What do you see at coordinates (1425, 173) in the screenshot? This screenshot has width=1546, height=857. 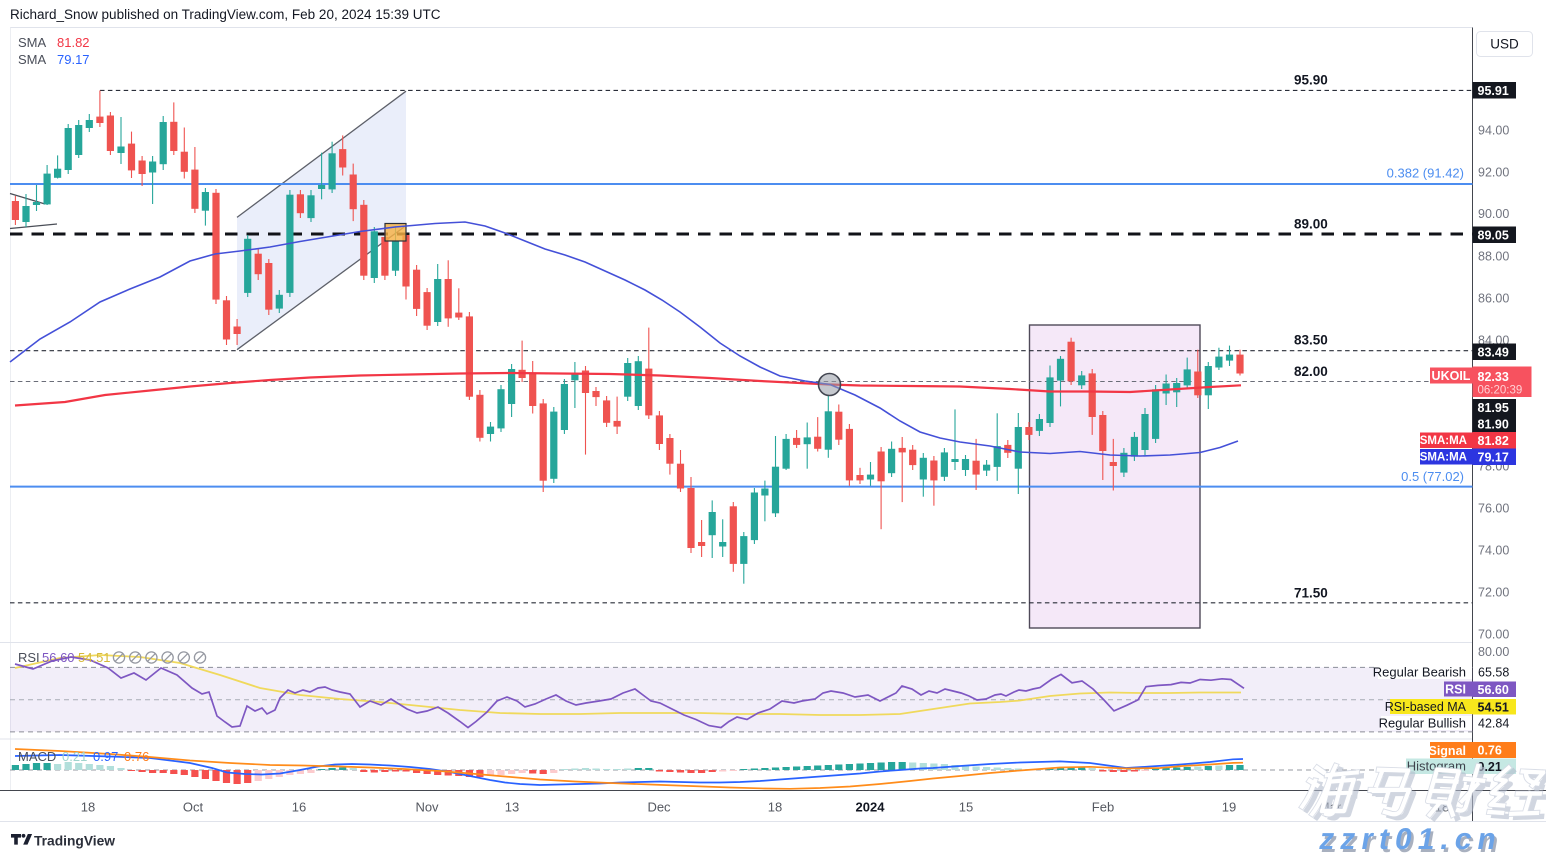 I see `svg-text: 0.382 (91.42)` at bounding box center [1425, 173].